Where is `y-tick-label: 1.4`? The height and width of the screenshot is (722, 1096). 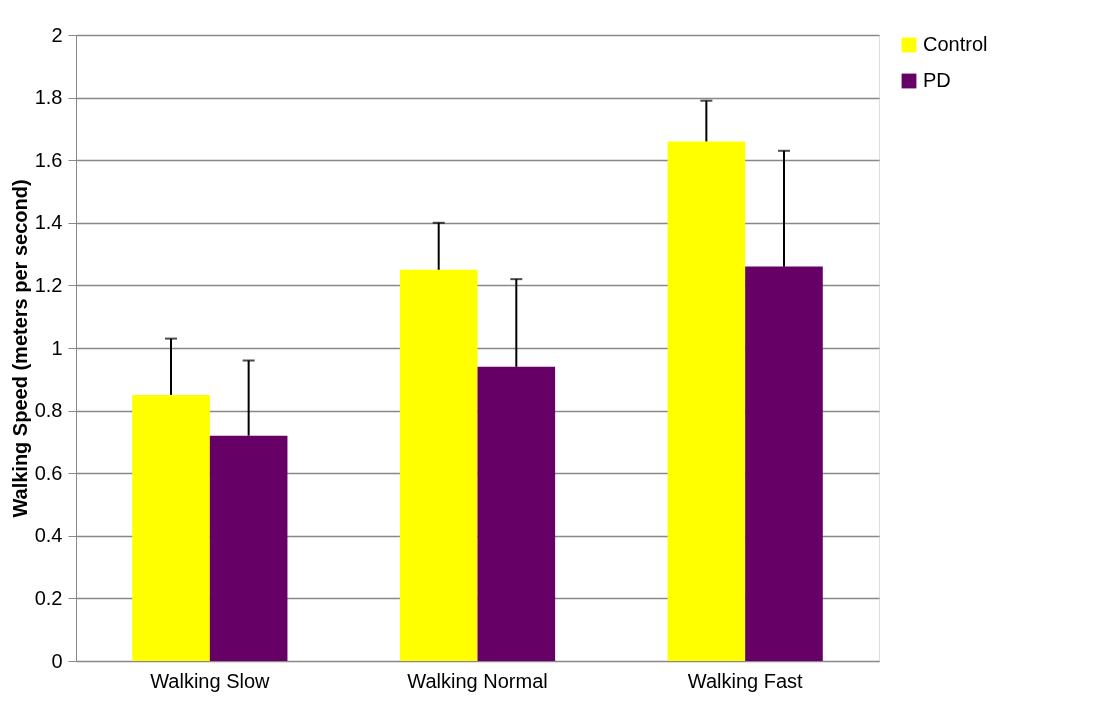 y-tick-label: 1.4 is located at coordinates (48, 222).